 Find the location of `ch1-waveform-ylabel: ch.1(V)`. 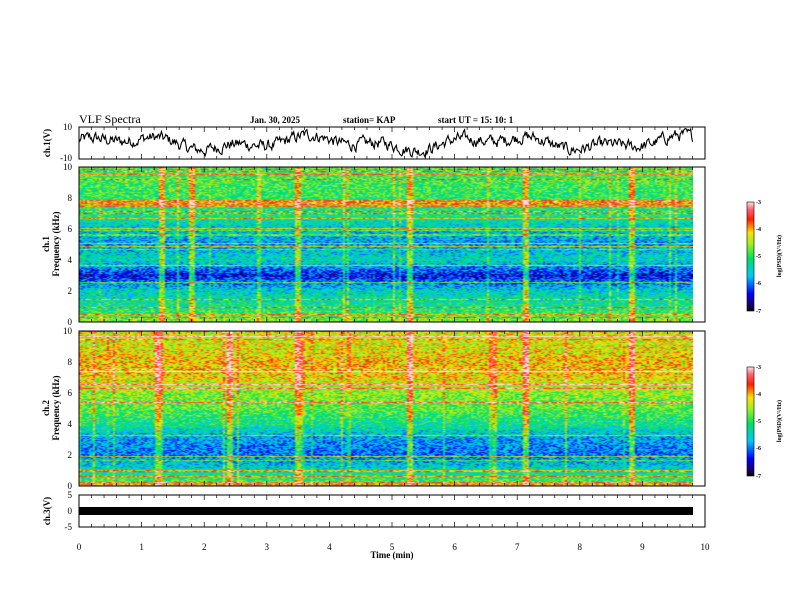

ch1-waveform-ylabel: ch.1(V) is located at coordinates (47, 143).